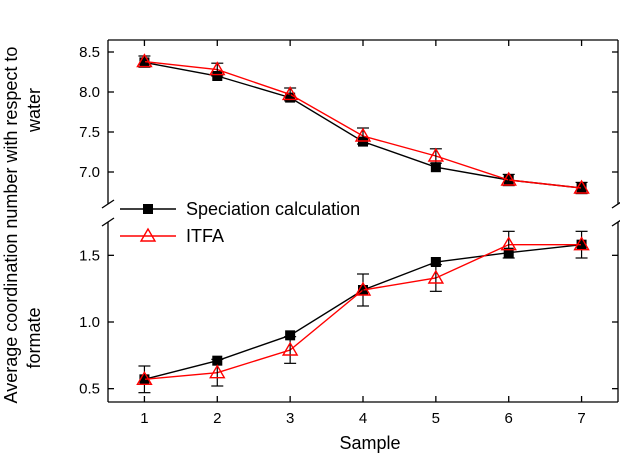 This screenshot has width=620, height=456. I want to click on left-break-mark-top, so click(108, 204).